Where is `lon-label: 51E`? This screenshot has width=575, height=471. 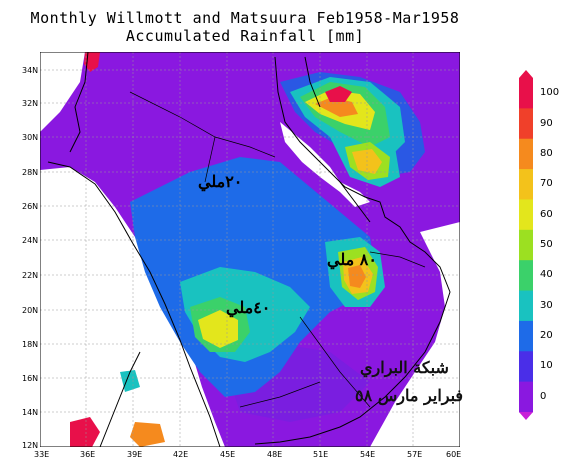 lon-label: 51E is located at coordinates (321, 454).